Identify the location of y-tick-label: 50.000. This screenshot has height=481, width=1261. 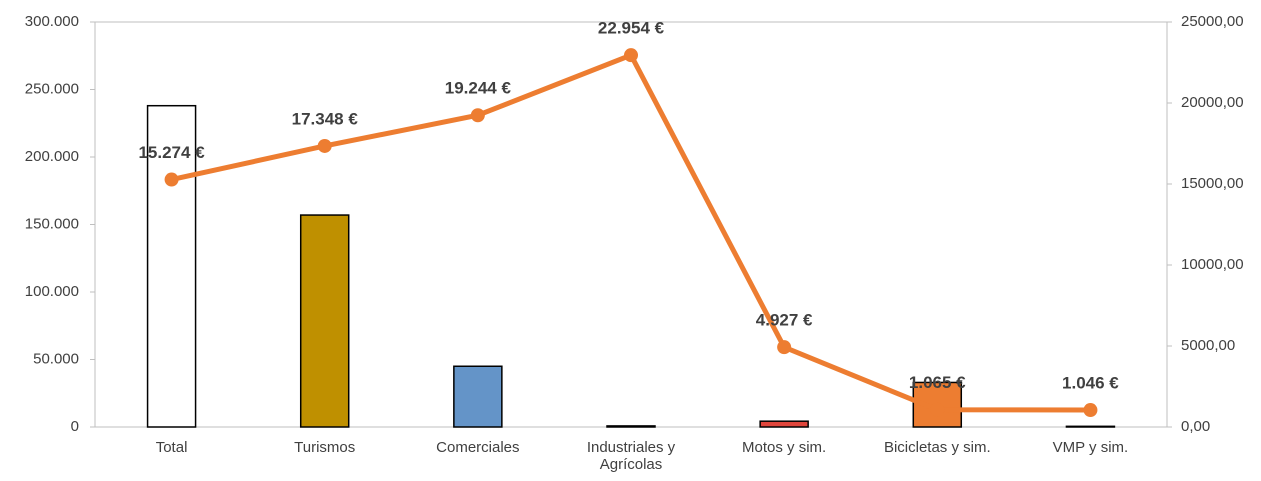
(56, 358).